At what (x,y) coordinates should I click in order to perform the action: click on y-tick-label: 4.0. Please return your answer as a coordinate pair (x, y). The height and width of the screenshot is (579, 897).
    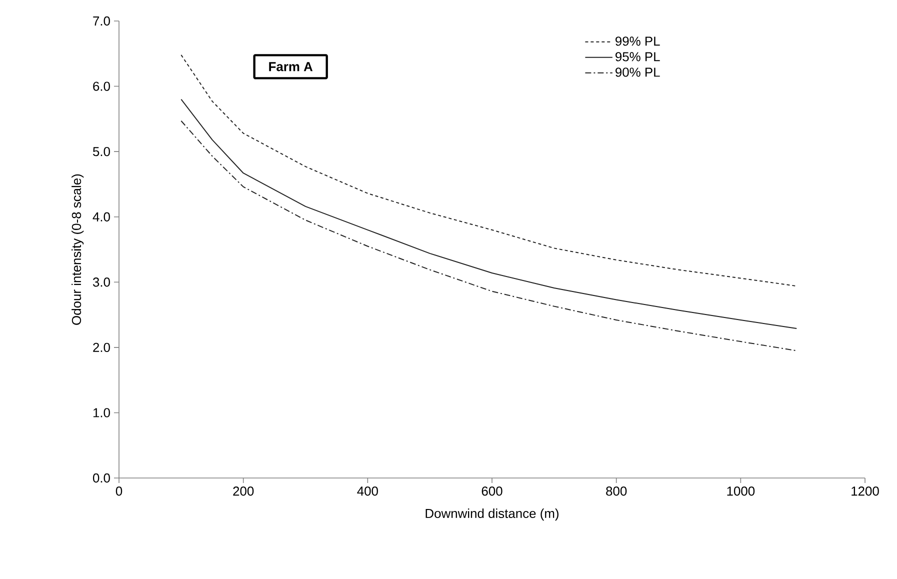
    Looking at the image, I should click on (101, 217).